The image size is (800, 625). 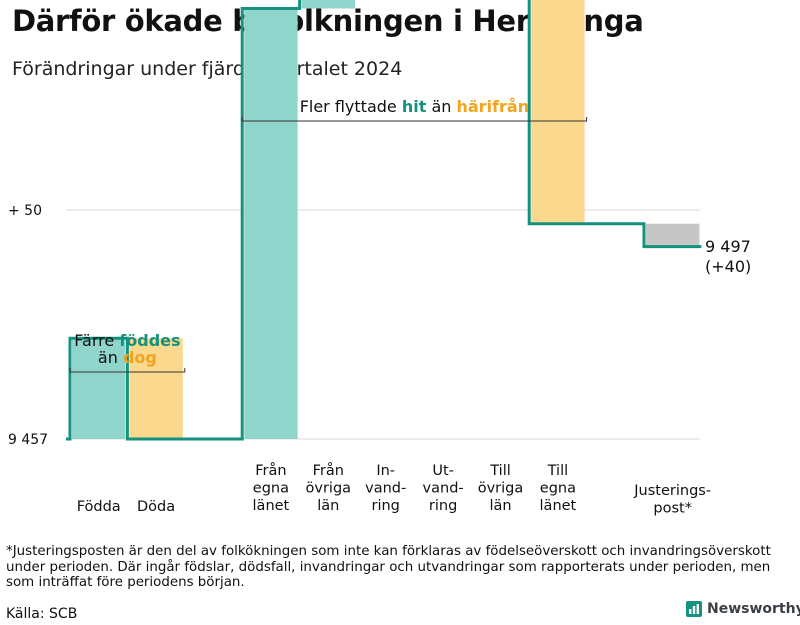 I want to click on x-category-label: In-, so click(x=385, y=471).